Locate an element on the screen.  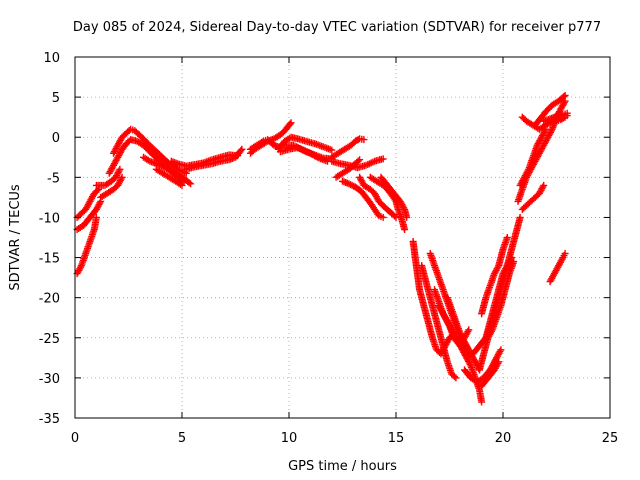
series-track-e is located at coordinates (108, 177).